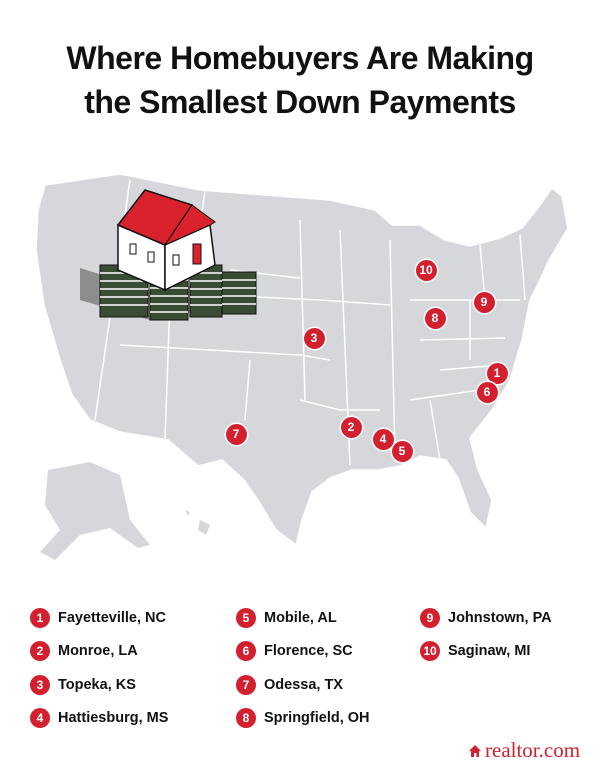 The image size is (600, 778). Describe the element at coordinates (95, 511) in the screenshot. I see `alaska` at that location.